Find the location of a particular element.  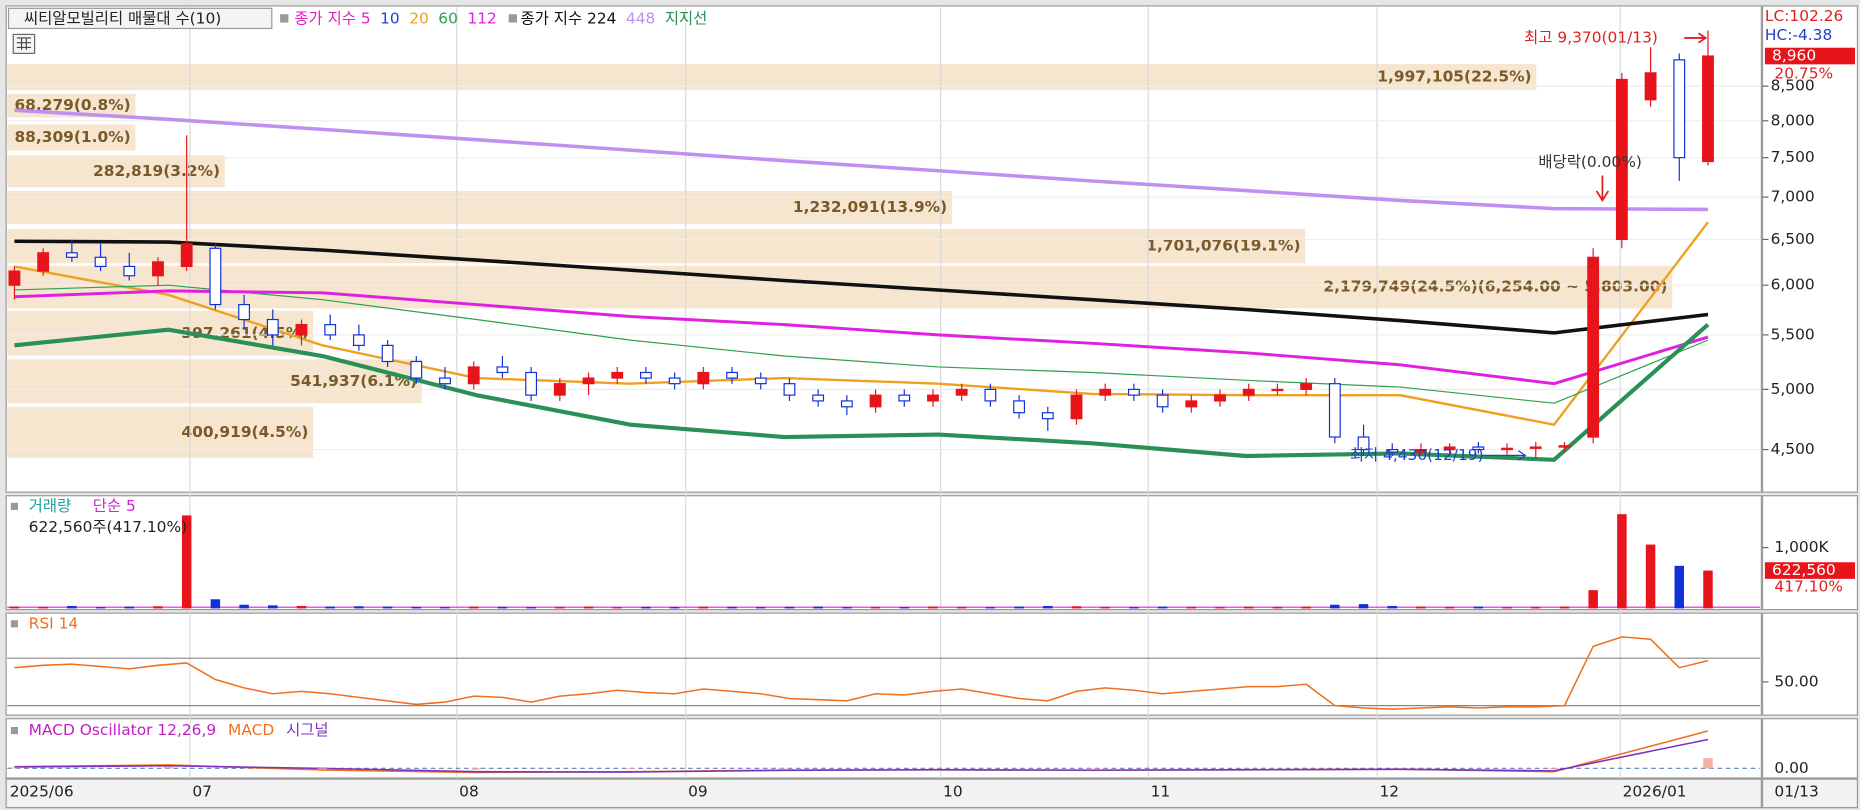

panel-marker is located at coordinates (14, 730).